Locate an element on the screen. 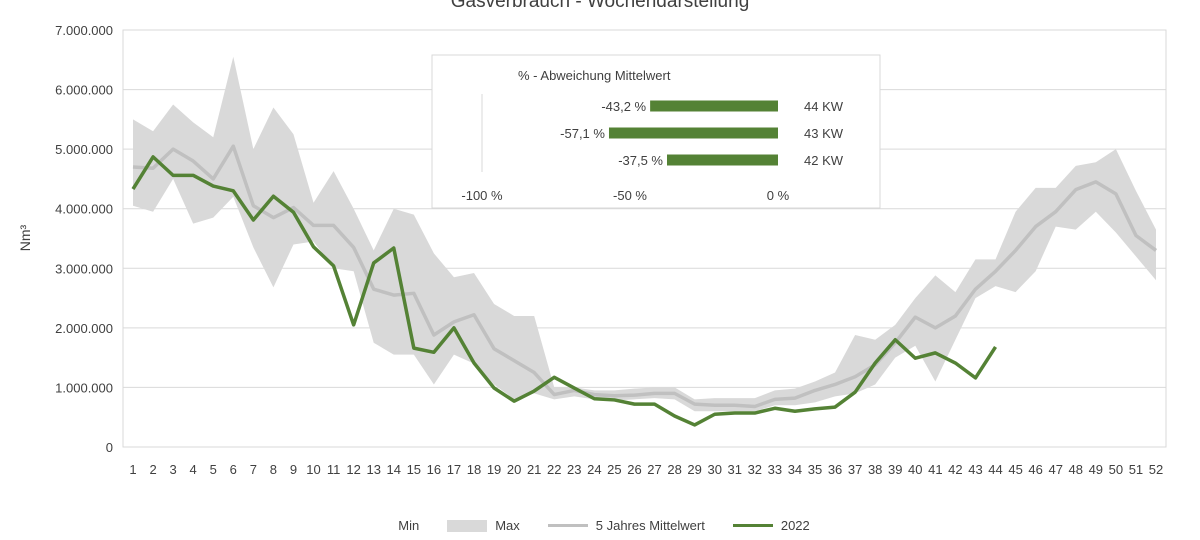 This screenshot has height=540, width=1200. x-tick-label: 11 is located at coordinates (334, 469).